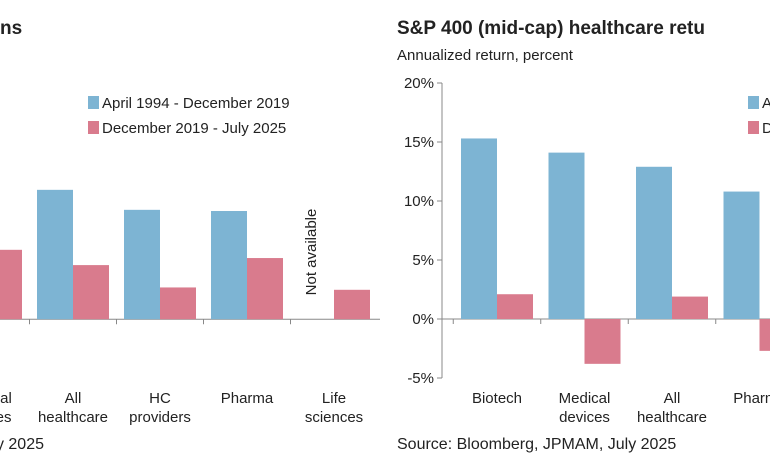 The width and height of the screenshot is (770, 470). What do you see at coordinates (419, 83) in the screenshot?
I see `y-tick-label: 20%` at bounding box center [419, 83].